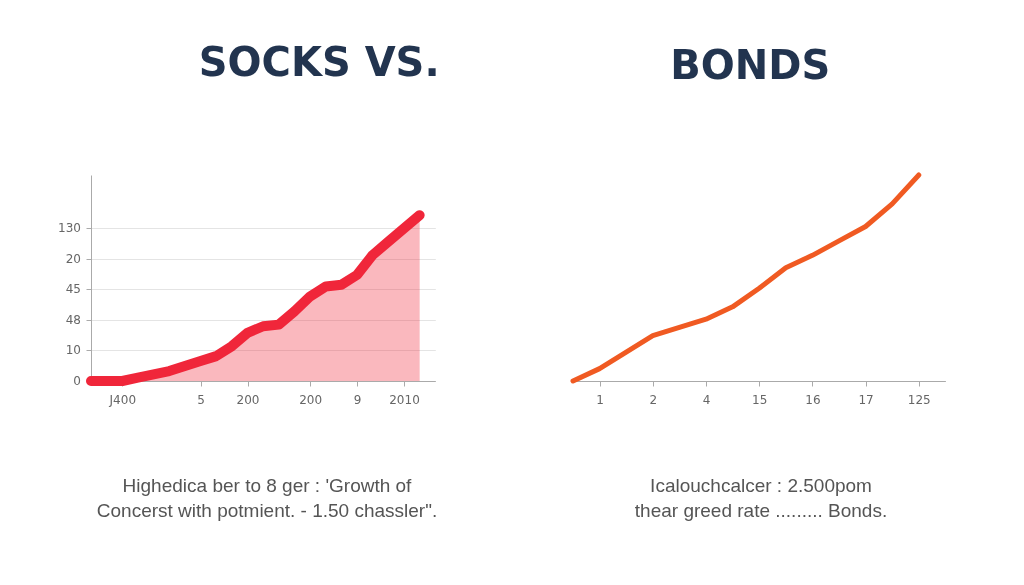 Image resolution: width=1024 pixels, height=585 pixels. What do you see at coordinates (866, 399) in the screenshot?
I see `x-tick-label: 17` at bounding box center [866, 399].